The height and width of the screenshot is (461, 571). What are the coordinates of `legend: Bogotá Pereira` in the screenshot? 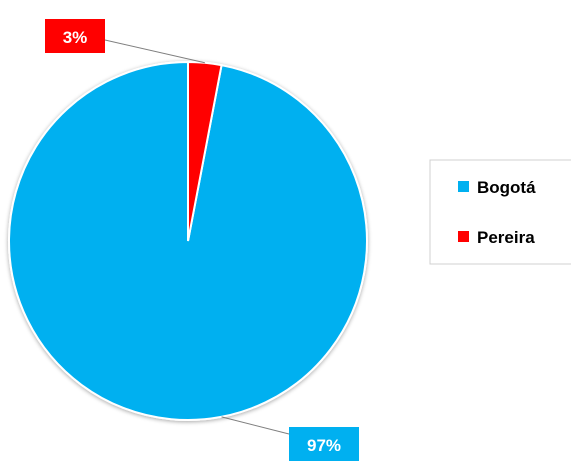 It's located at (500, 212).